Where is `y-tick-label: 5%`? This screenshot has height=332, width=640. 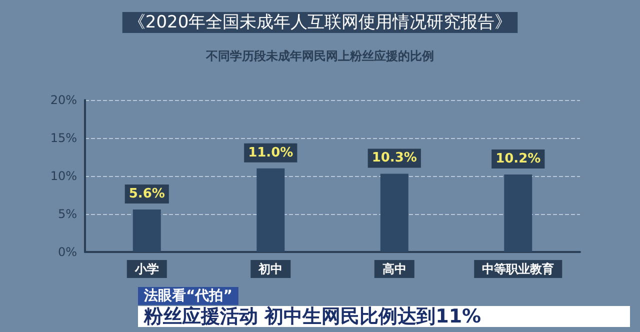
y-tick-label: 5% is located at coordinates (67, 214).